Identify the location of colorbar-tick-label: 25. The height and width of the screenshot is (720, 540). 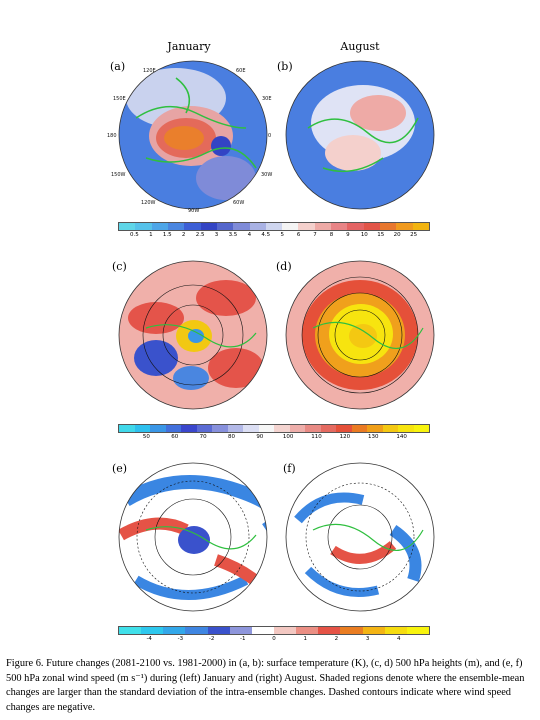
(414, 235).